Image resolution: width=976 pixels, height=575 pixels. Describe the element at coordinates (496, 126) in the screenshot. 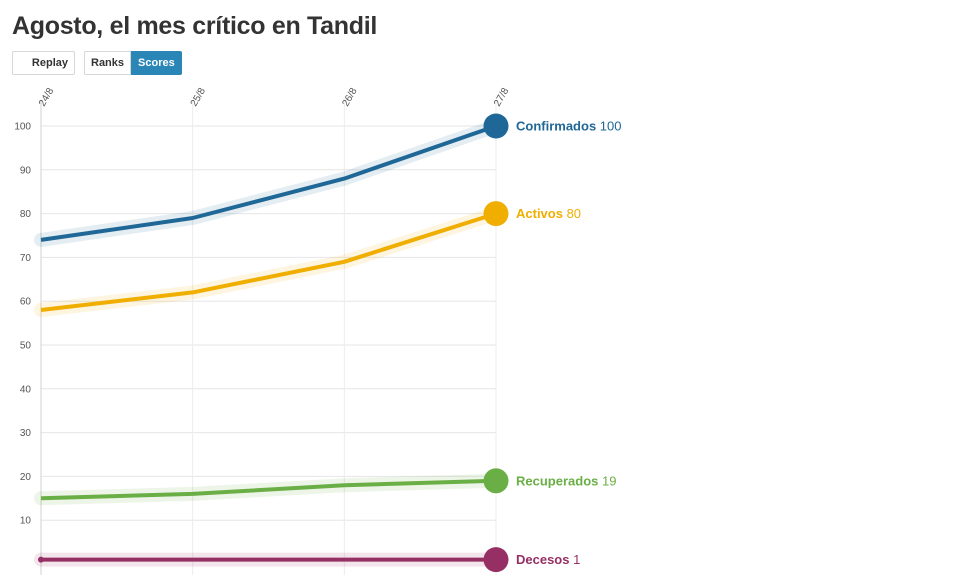

I see `end-marker-confirmados` at that location.